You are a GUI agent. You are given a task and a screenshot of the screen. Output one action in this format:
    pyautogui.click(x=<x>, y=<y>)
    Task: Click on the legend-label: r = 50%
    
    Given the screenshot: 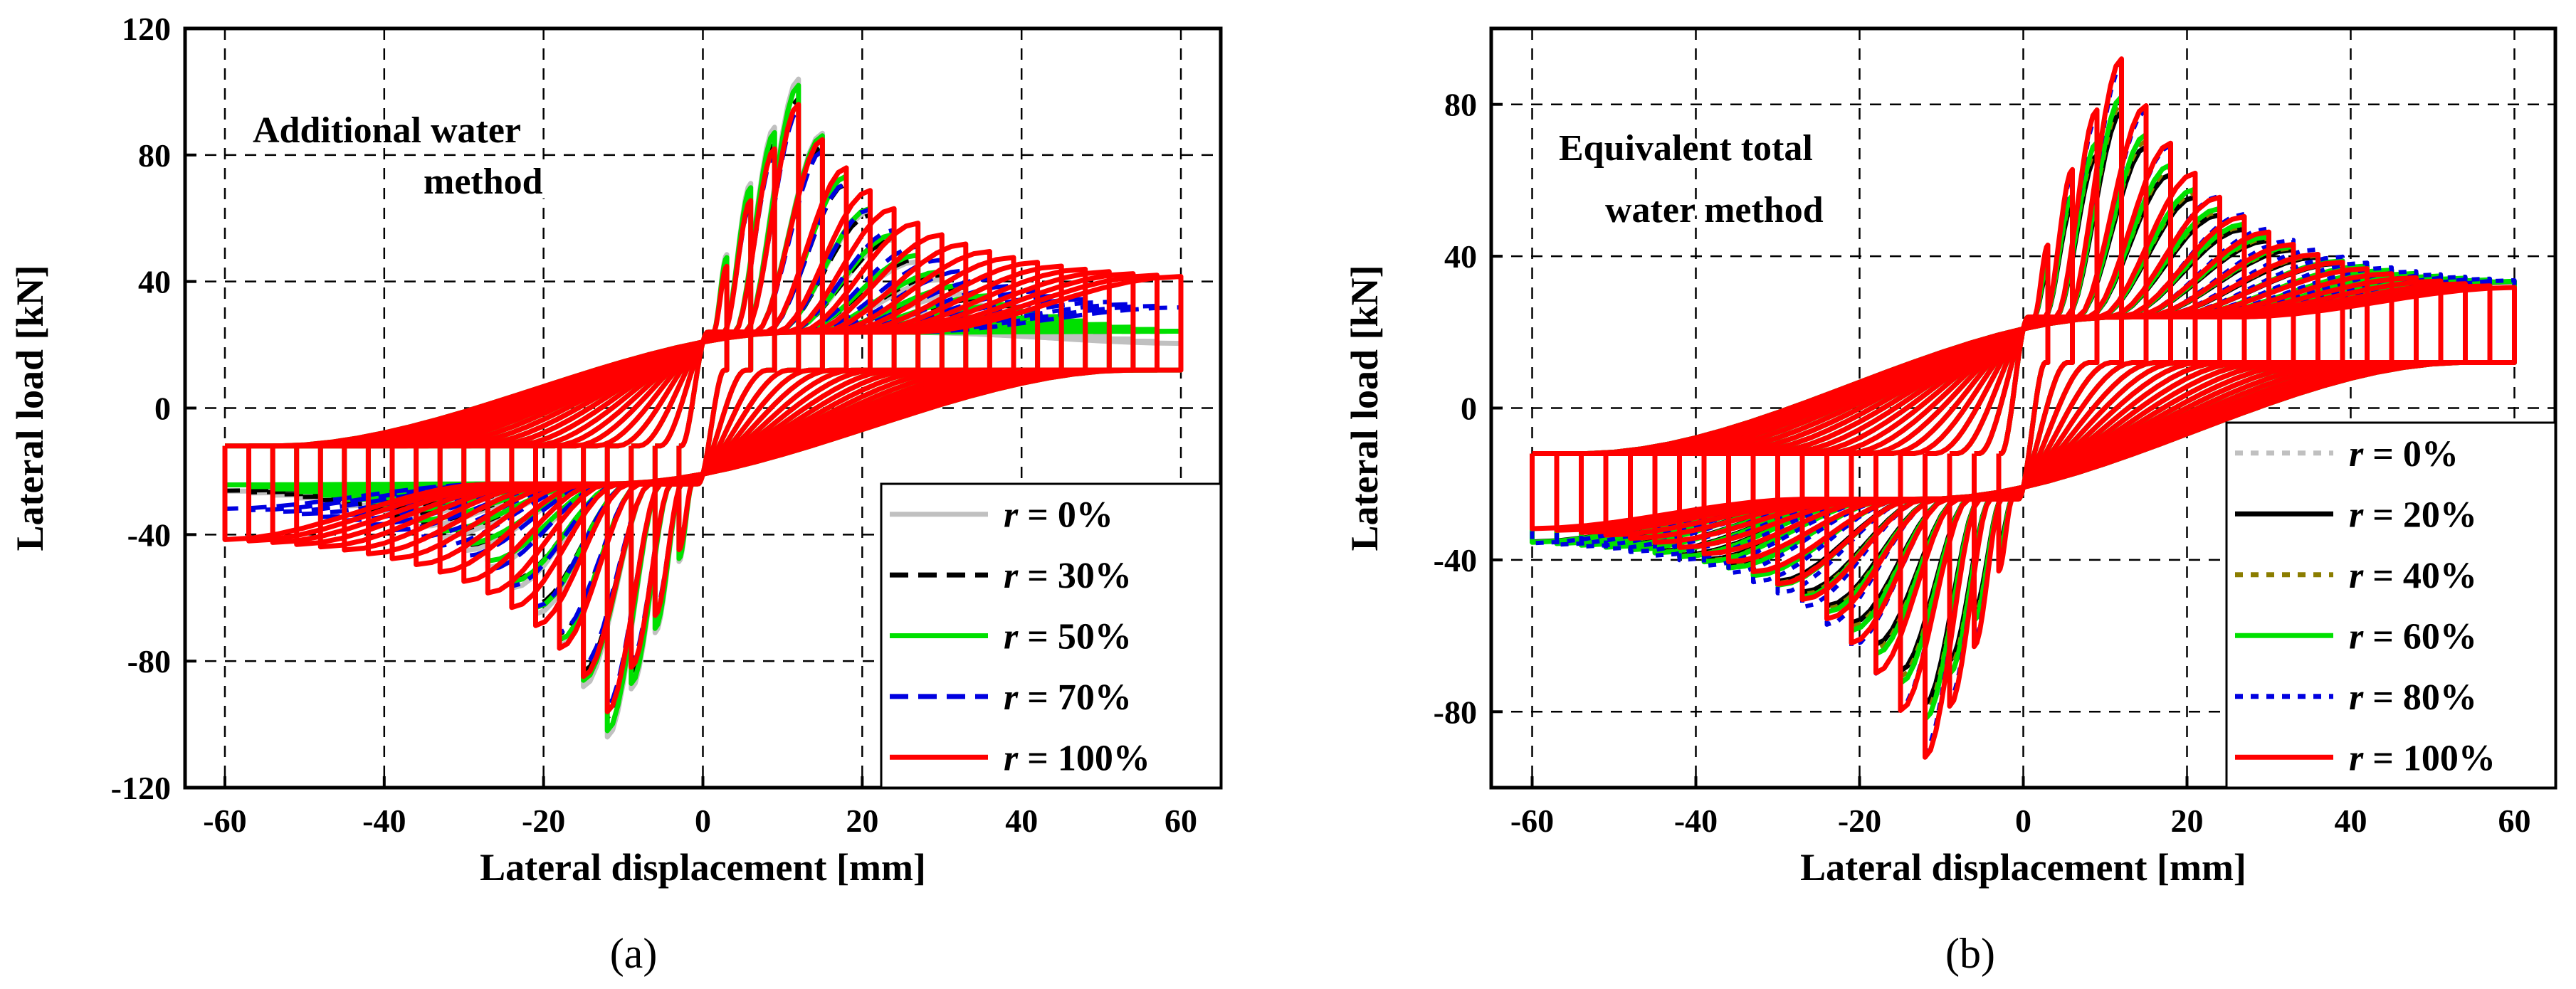 What is the action you would take?
    pyautogui.click(x=1068, y=637)
    